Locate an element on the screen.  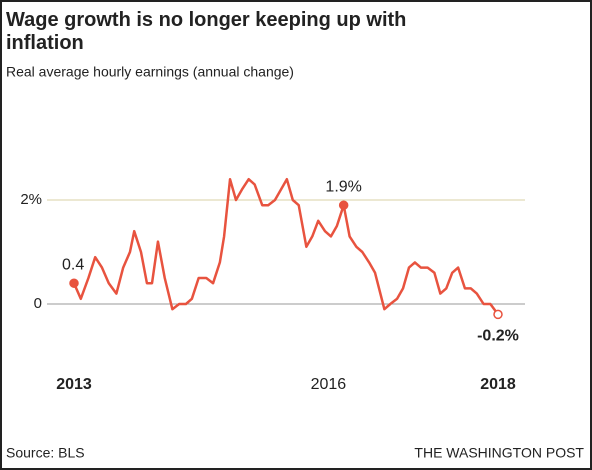
data-label: 0.4 is located at coordinates (73, 264).